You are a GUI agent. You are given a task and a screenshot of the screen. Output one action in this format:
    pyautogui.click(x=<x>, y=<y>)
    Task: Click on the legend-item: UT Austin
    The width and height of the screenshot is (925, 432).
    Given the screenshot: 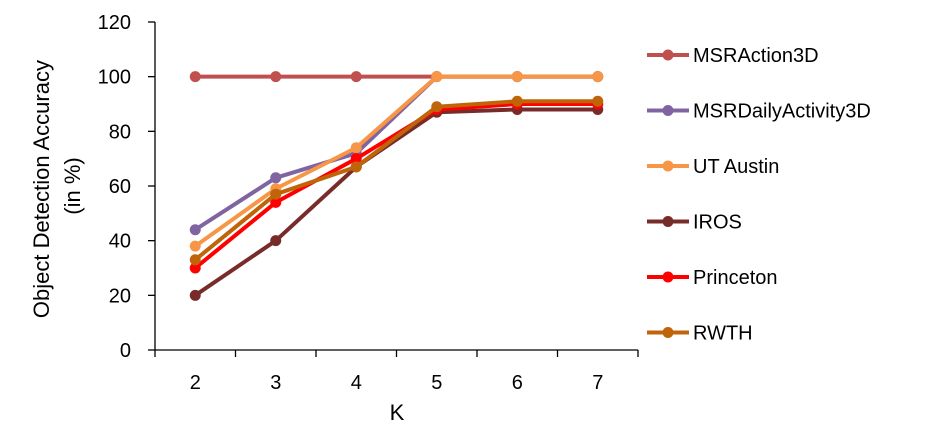 What is the action you would take?
    pyautogui.click(x=713, y=167)
    